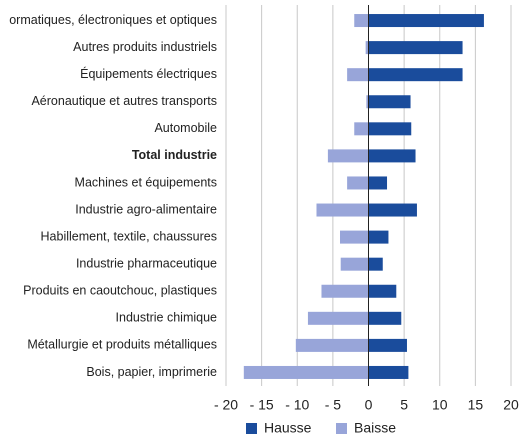 The height and width of the screenshot is (443, 529). I want to click on x-tick-label: - 10, so click(297, 405).